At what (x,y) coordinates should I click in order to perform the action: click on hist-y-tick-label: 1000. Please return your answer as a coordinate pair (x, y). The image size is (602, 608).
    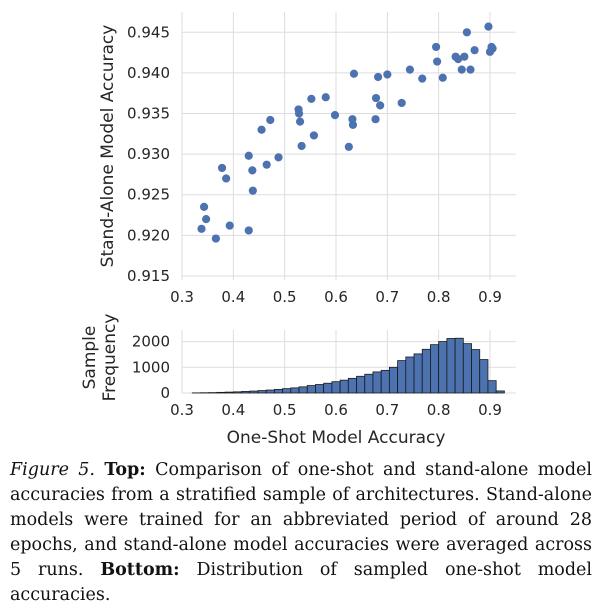
    Looking at the image, I should click on (151, 367).